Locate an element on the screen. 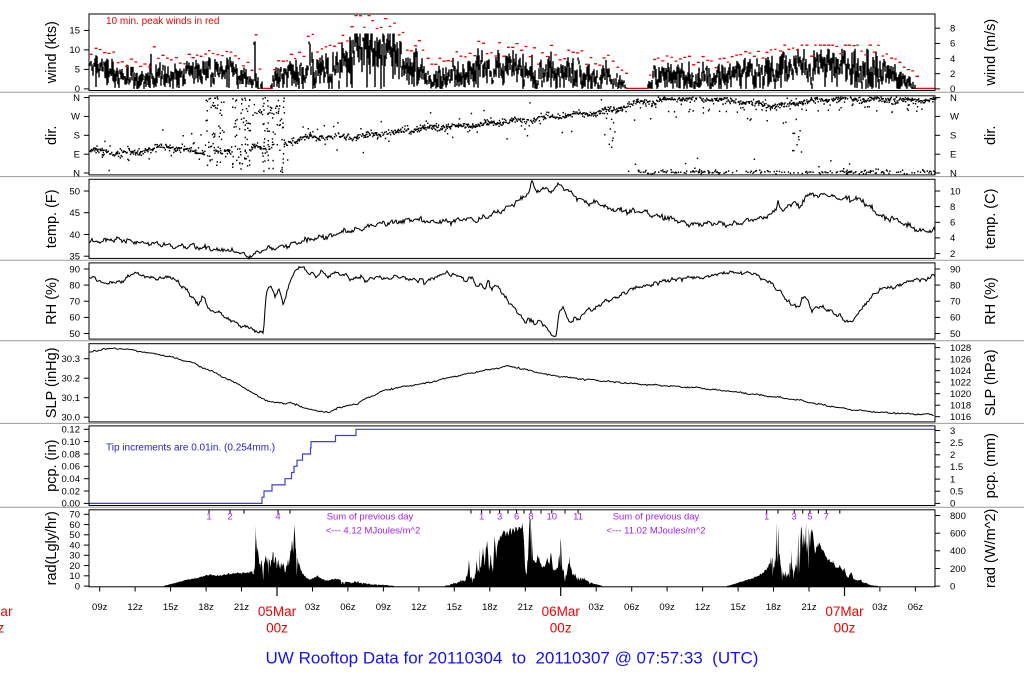 The image size is (1024, 700). svg-text: 400 is located at coordinates (958, 551).